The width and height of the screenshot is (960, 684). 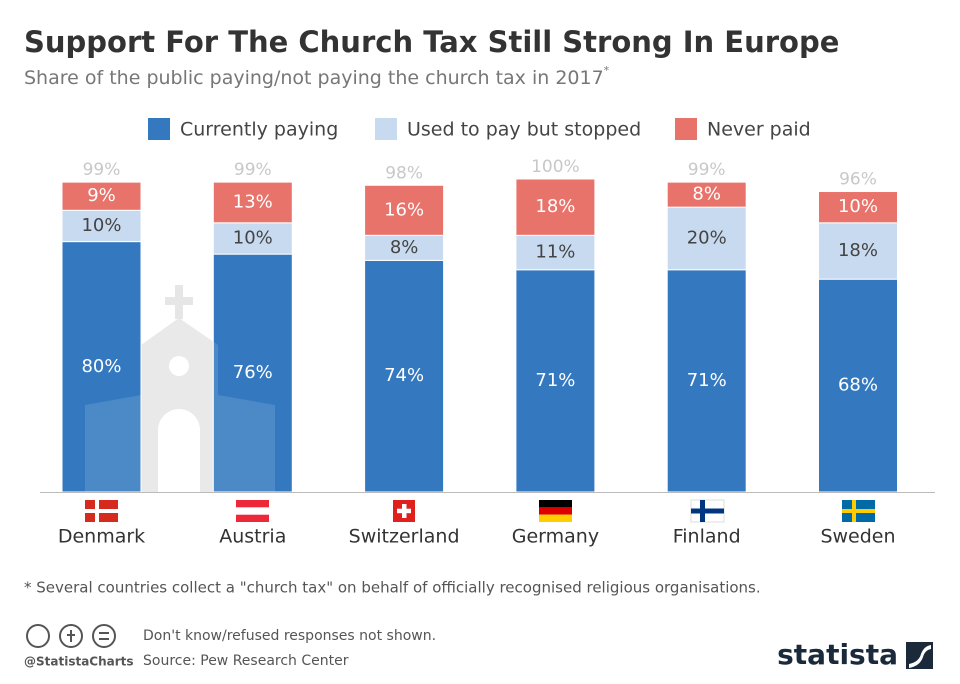 I want to click on total-label: 100%, so click(x=555, y=167).